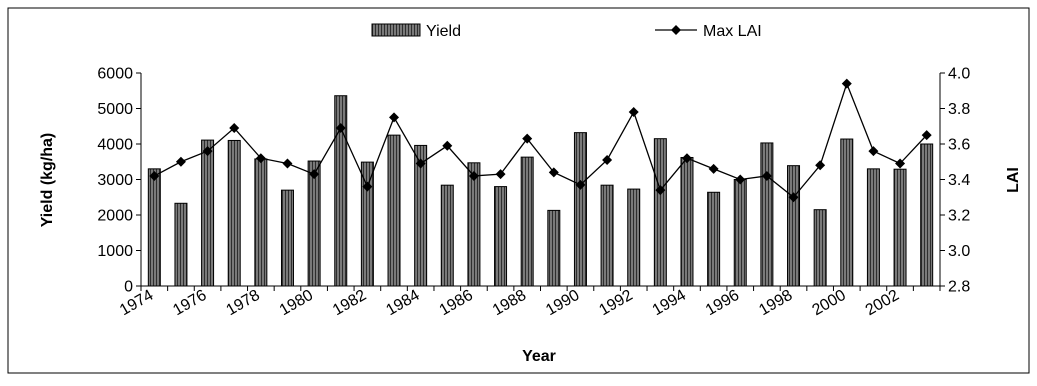 This screenshot has width=1037, height=386. Describe the element at coordinates (115, 216) in the screenshot. I see `left-tick-label: 2000` at that location.